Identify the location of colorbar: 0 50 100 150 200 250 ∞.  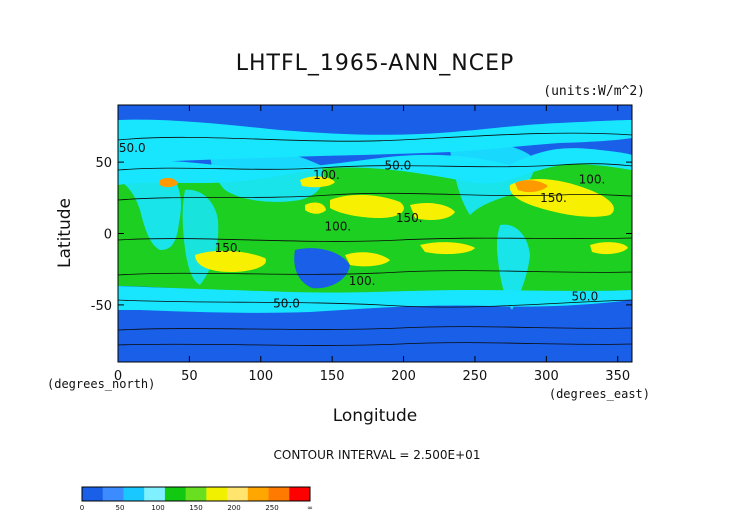
(196, 499).